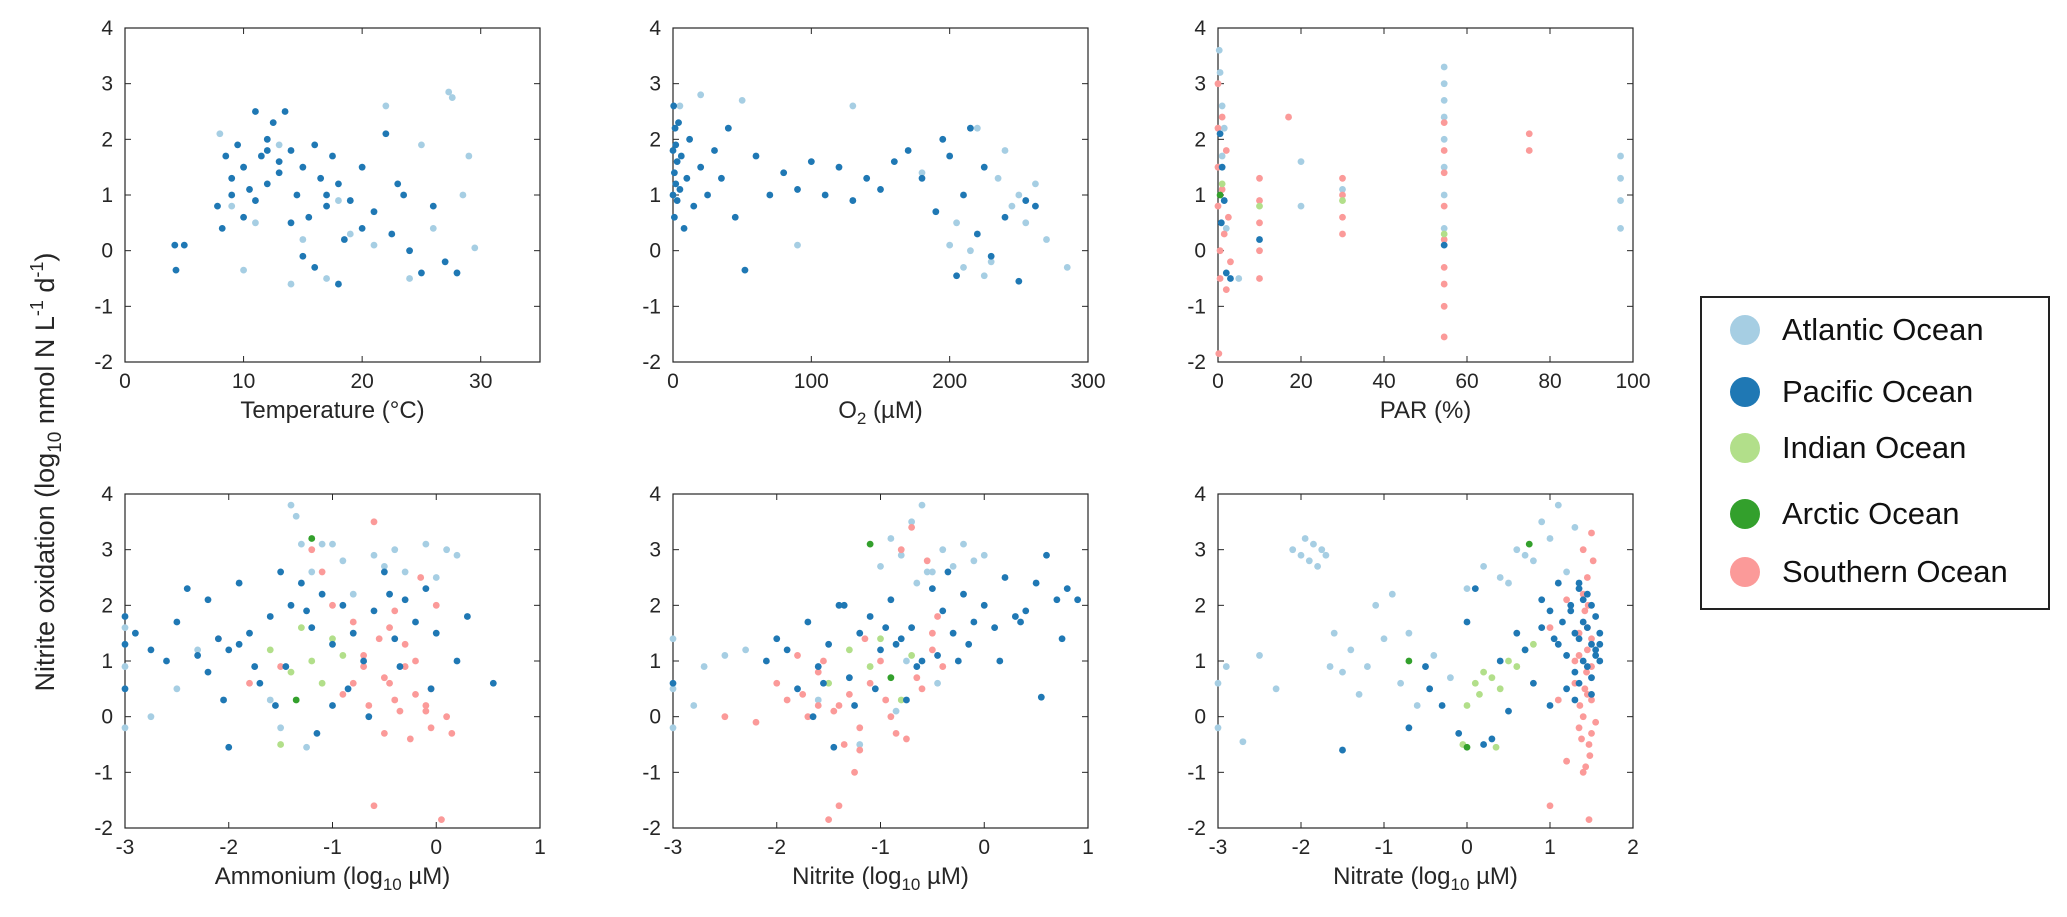 This screenshot has width=2067, height=917. Describe the element at coordinates (984, 847) in the screenshot. I see `x-tick-label: 0` at that location.